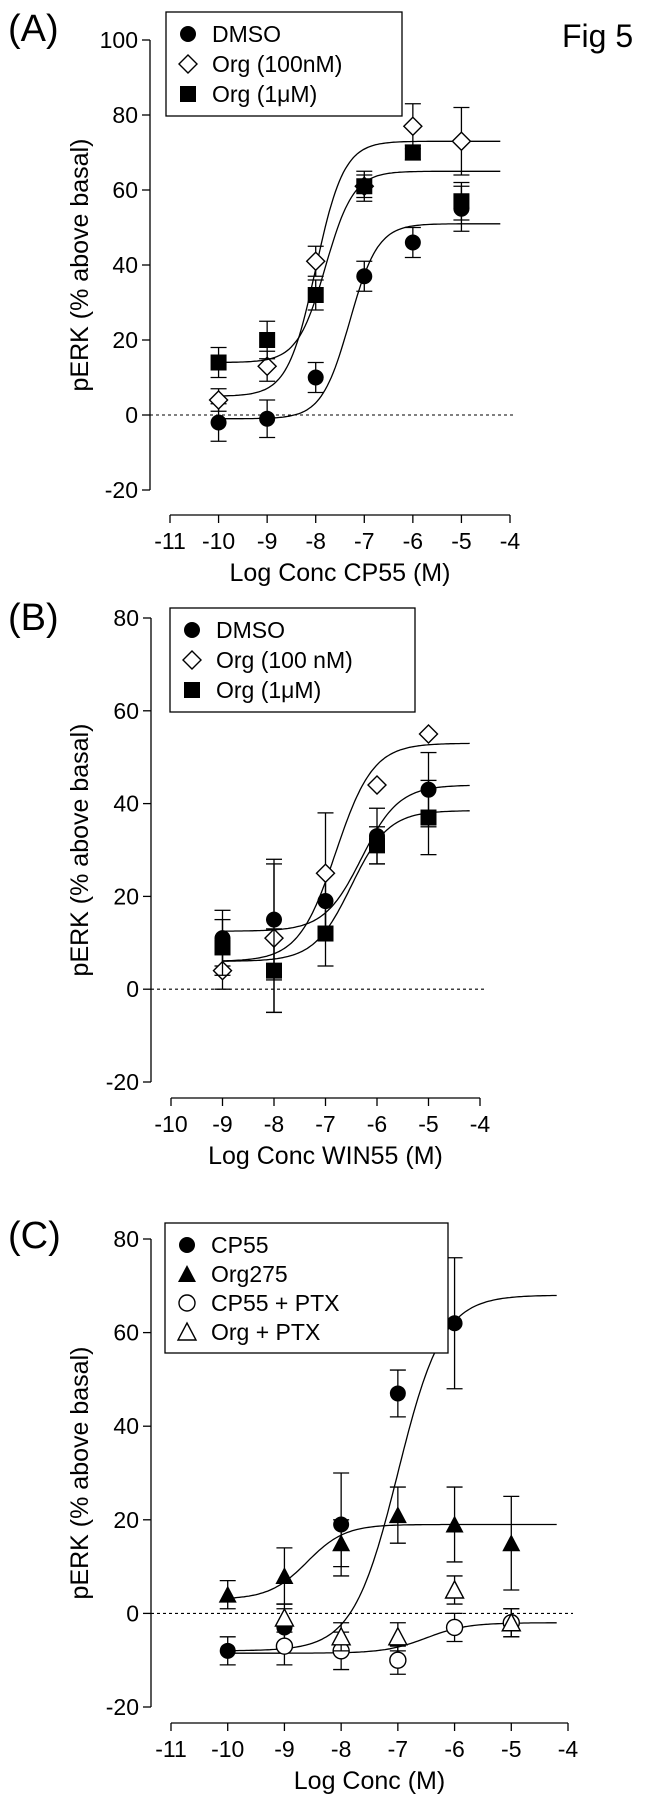 The width and height of the screenshot is (657, 1812). I want to click on figure-label: Fig 5, so click(598, 36).